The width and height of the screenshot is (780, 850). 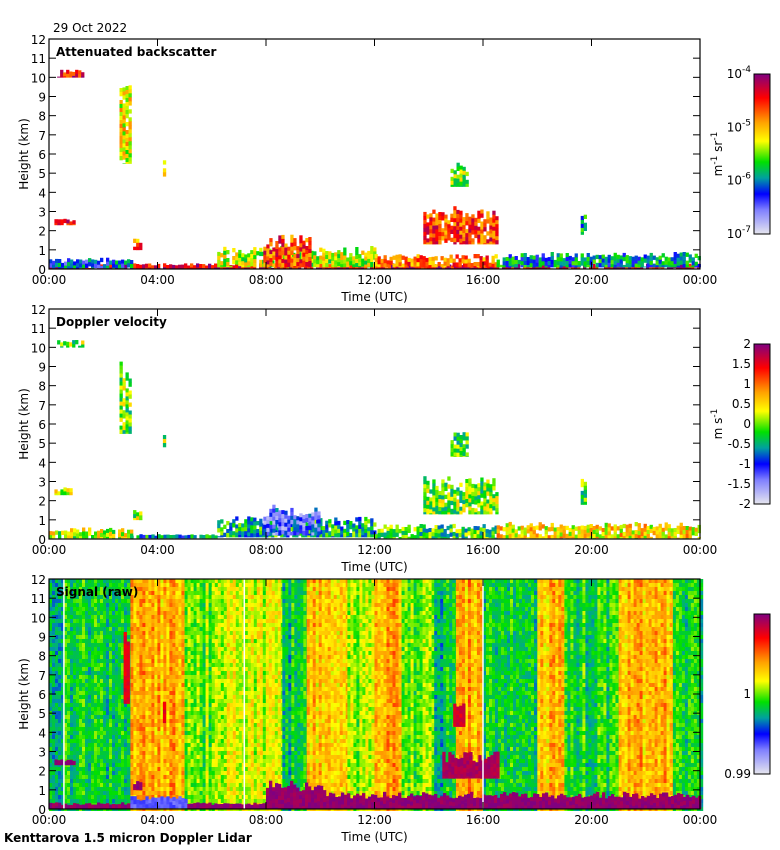 I want to click on y-axis-label: Height (km), so click(x=24, y=423).